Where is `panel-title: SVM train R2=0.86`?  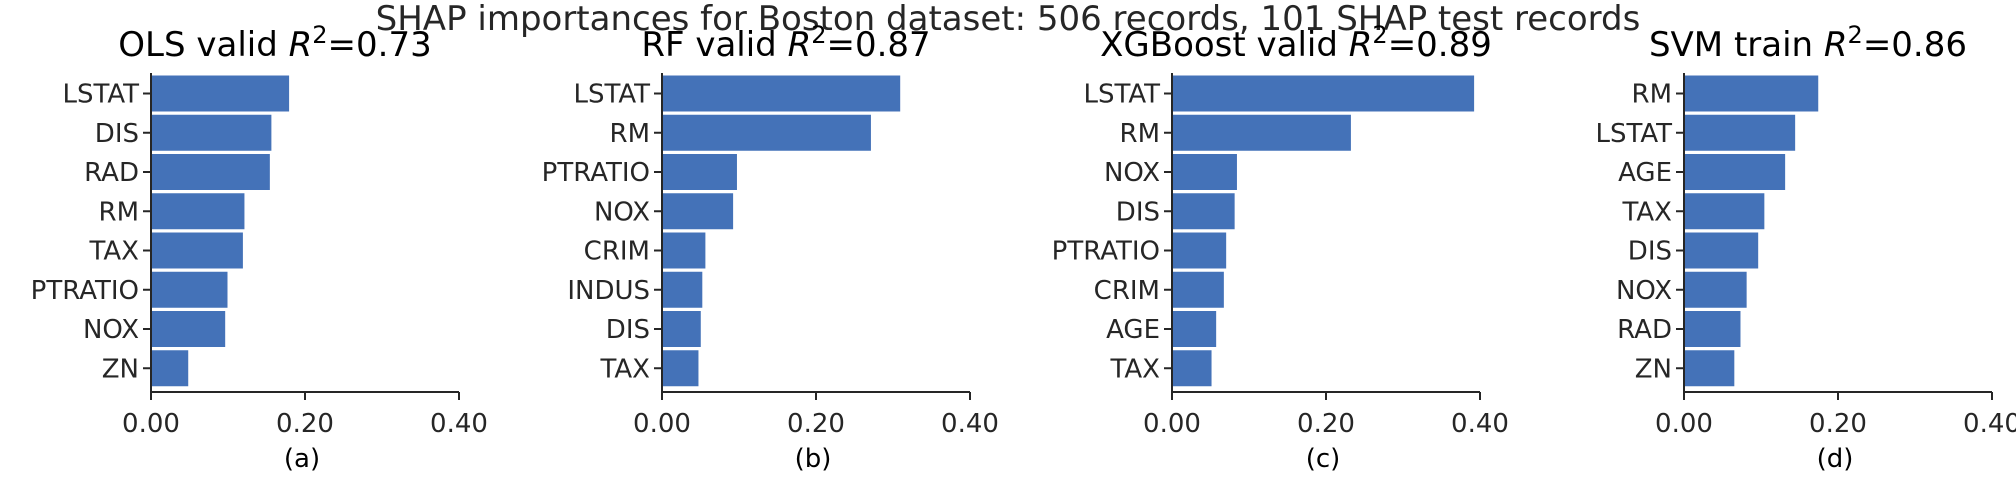
panel-title: SVM train R2=0.86 is located at coordinates (1808, 43).